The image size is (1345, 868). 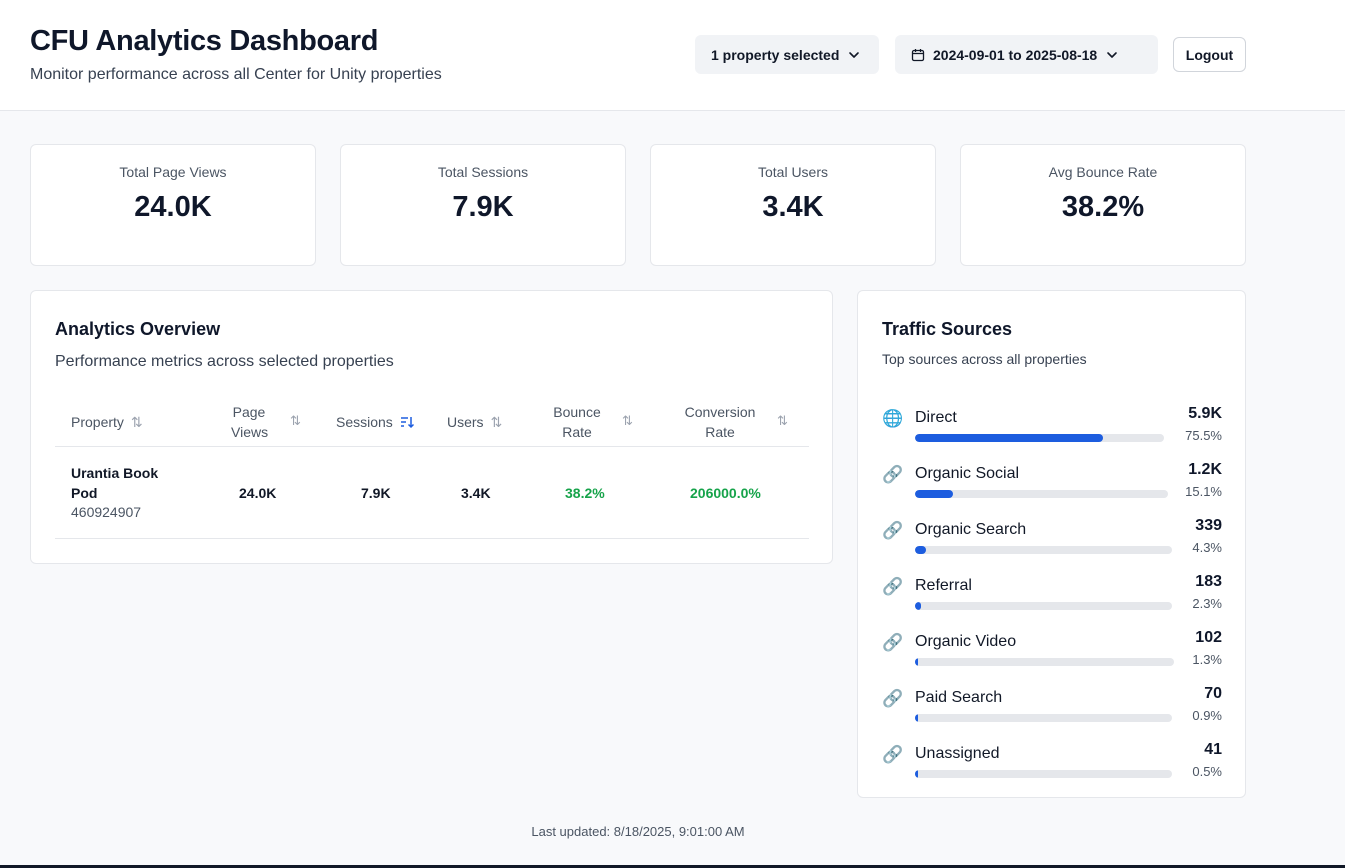 What do you see at coordinates (959, 697) in the screenshot?
I see `traffic-source-name: Paid Search` at bounding box center [959, 697].